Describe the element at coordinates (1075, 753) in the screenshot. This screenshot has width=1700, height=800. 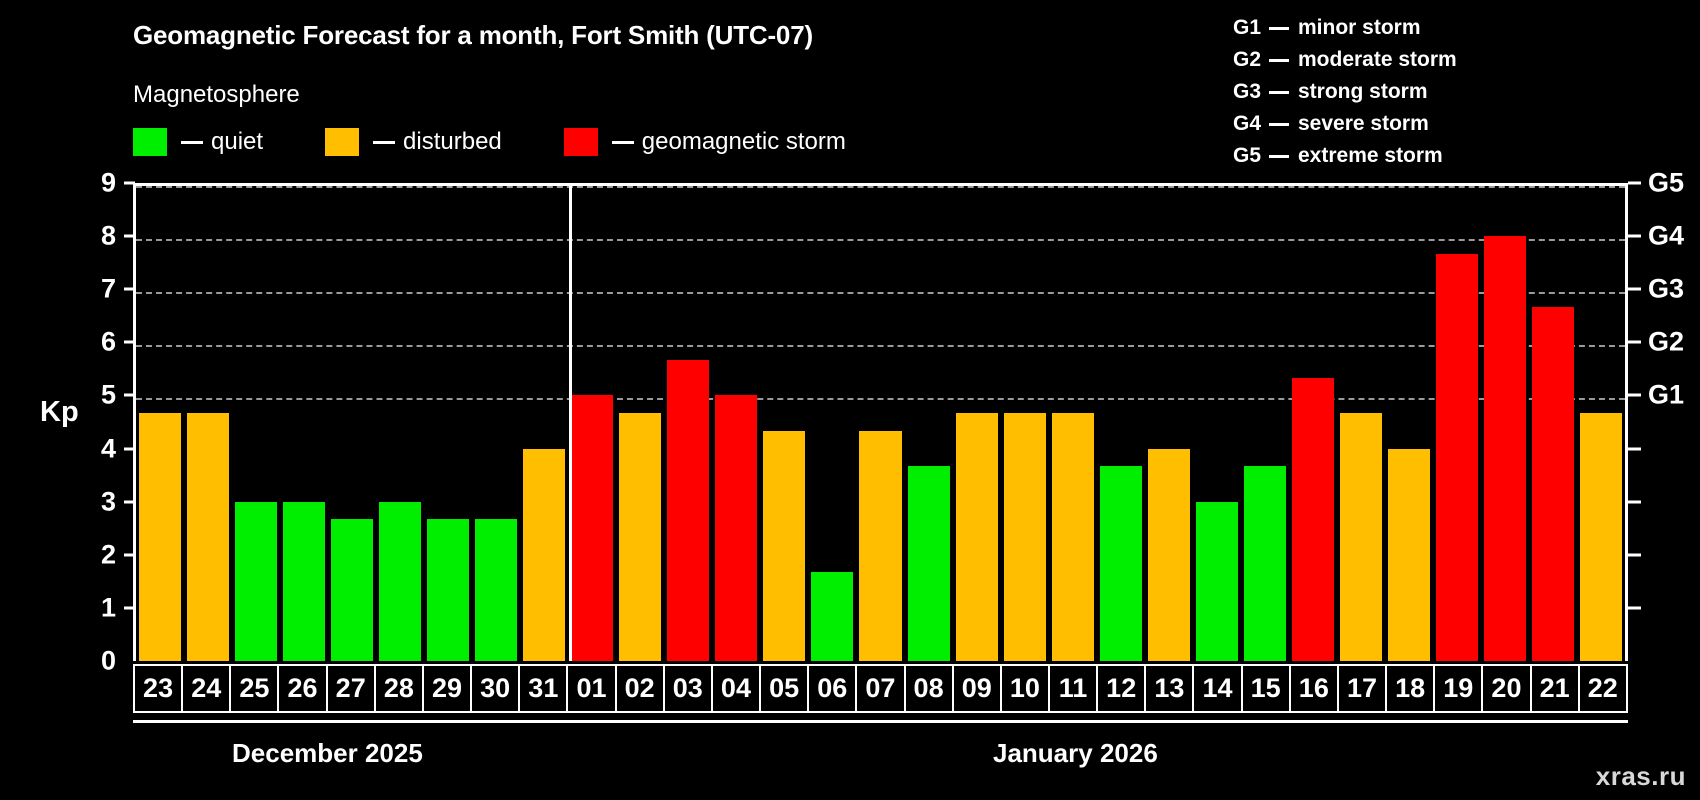
I see `month-label-january: January 2026` at that location.